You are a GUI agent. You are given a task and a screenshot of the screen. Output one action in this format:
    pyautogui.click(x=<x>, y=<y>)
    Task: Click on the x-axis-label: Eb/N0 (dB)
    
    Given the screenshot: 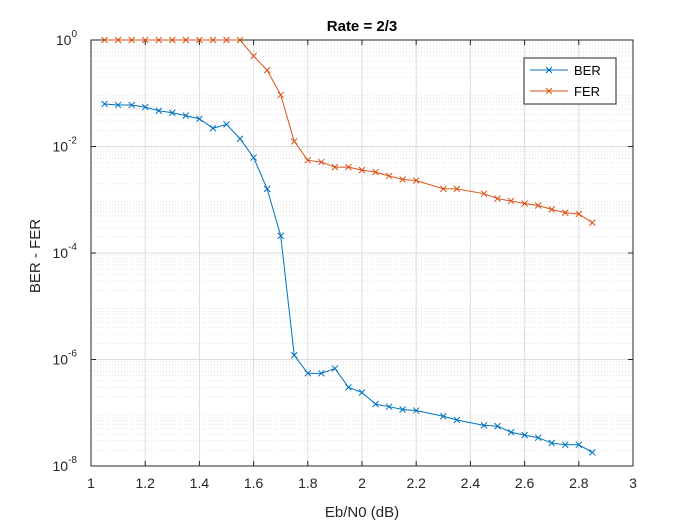 What is the action you would take?
    pyautogui.click(x=362, y=512)
    